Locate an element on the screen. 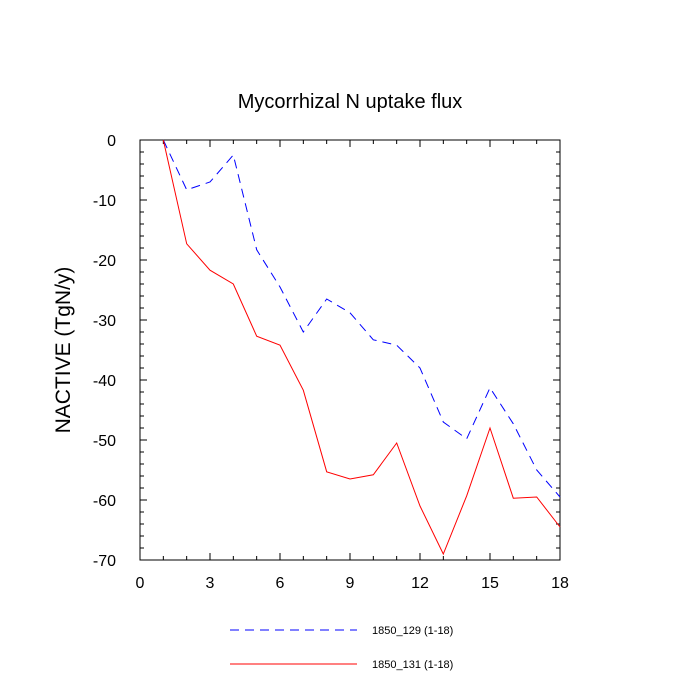 The image size is (700, 700). y-tick-label: -20 is located at coordinates (104, 261).